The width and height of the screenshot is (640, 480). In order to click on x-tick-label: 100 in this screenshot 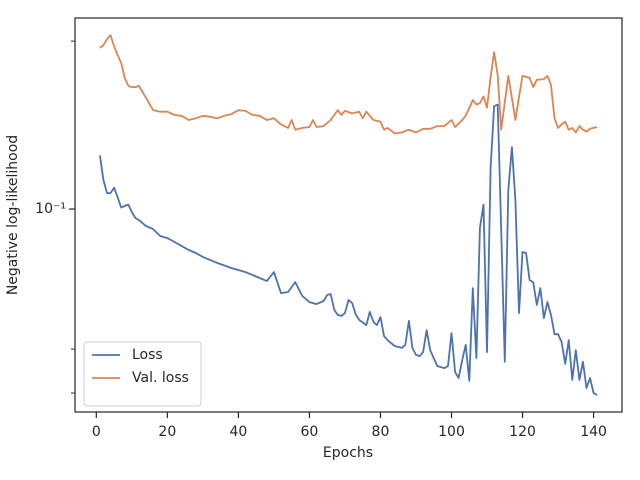, I will do `click(451, 432)`.